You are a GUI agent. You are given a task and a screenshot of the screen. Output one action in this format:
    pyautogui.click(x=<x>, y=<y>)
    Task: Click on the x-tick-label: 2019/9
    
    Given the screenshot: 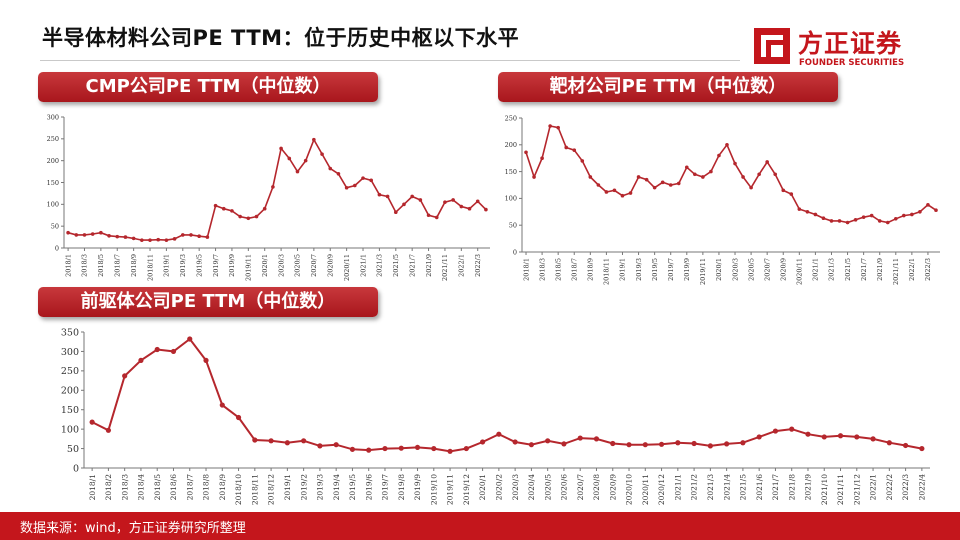 What is the action you would take?
    pyautogui.click(x=232, y=265)
    